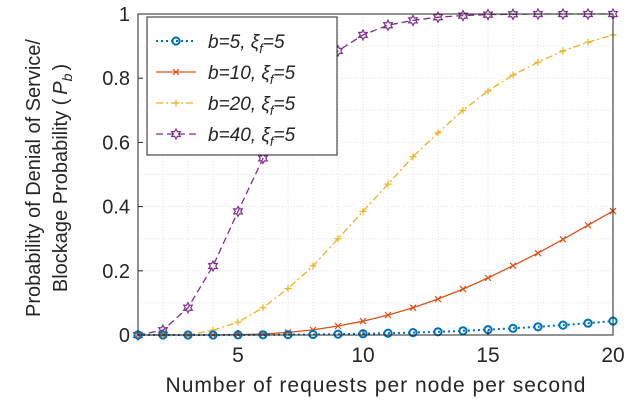  Describe the element at coordinates (238, 355) in the screenshot. I see `x-tick-label: 5` at that location.